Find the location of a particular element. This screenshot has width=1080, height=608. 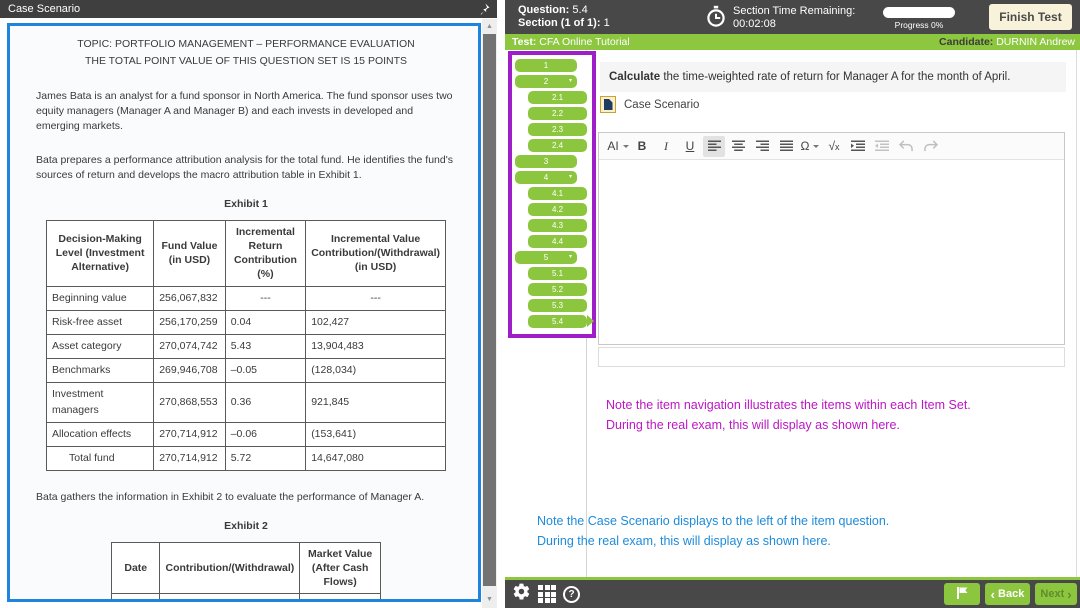

question-nav-item-4.3: 4.3 is located at coordinates (557, 225).